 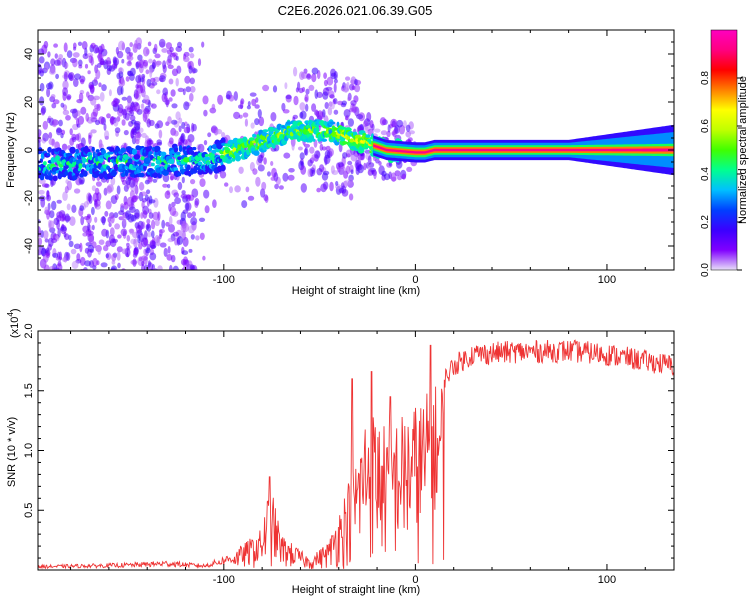 I want to click on spectrogram-y-tick-label: 40, so click(x=29, y=54).